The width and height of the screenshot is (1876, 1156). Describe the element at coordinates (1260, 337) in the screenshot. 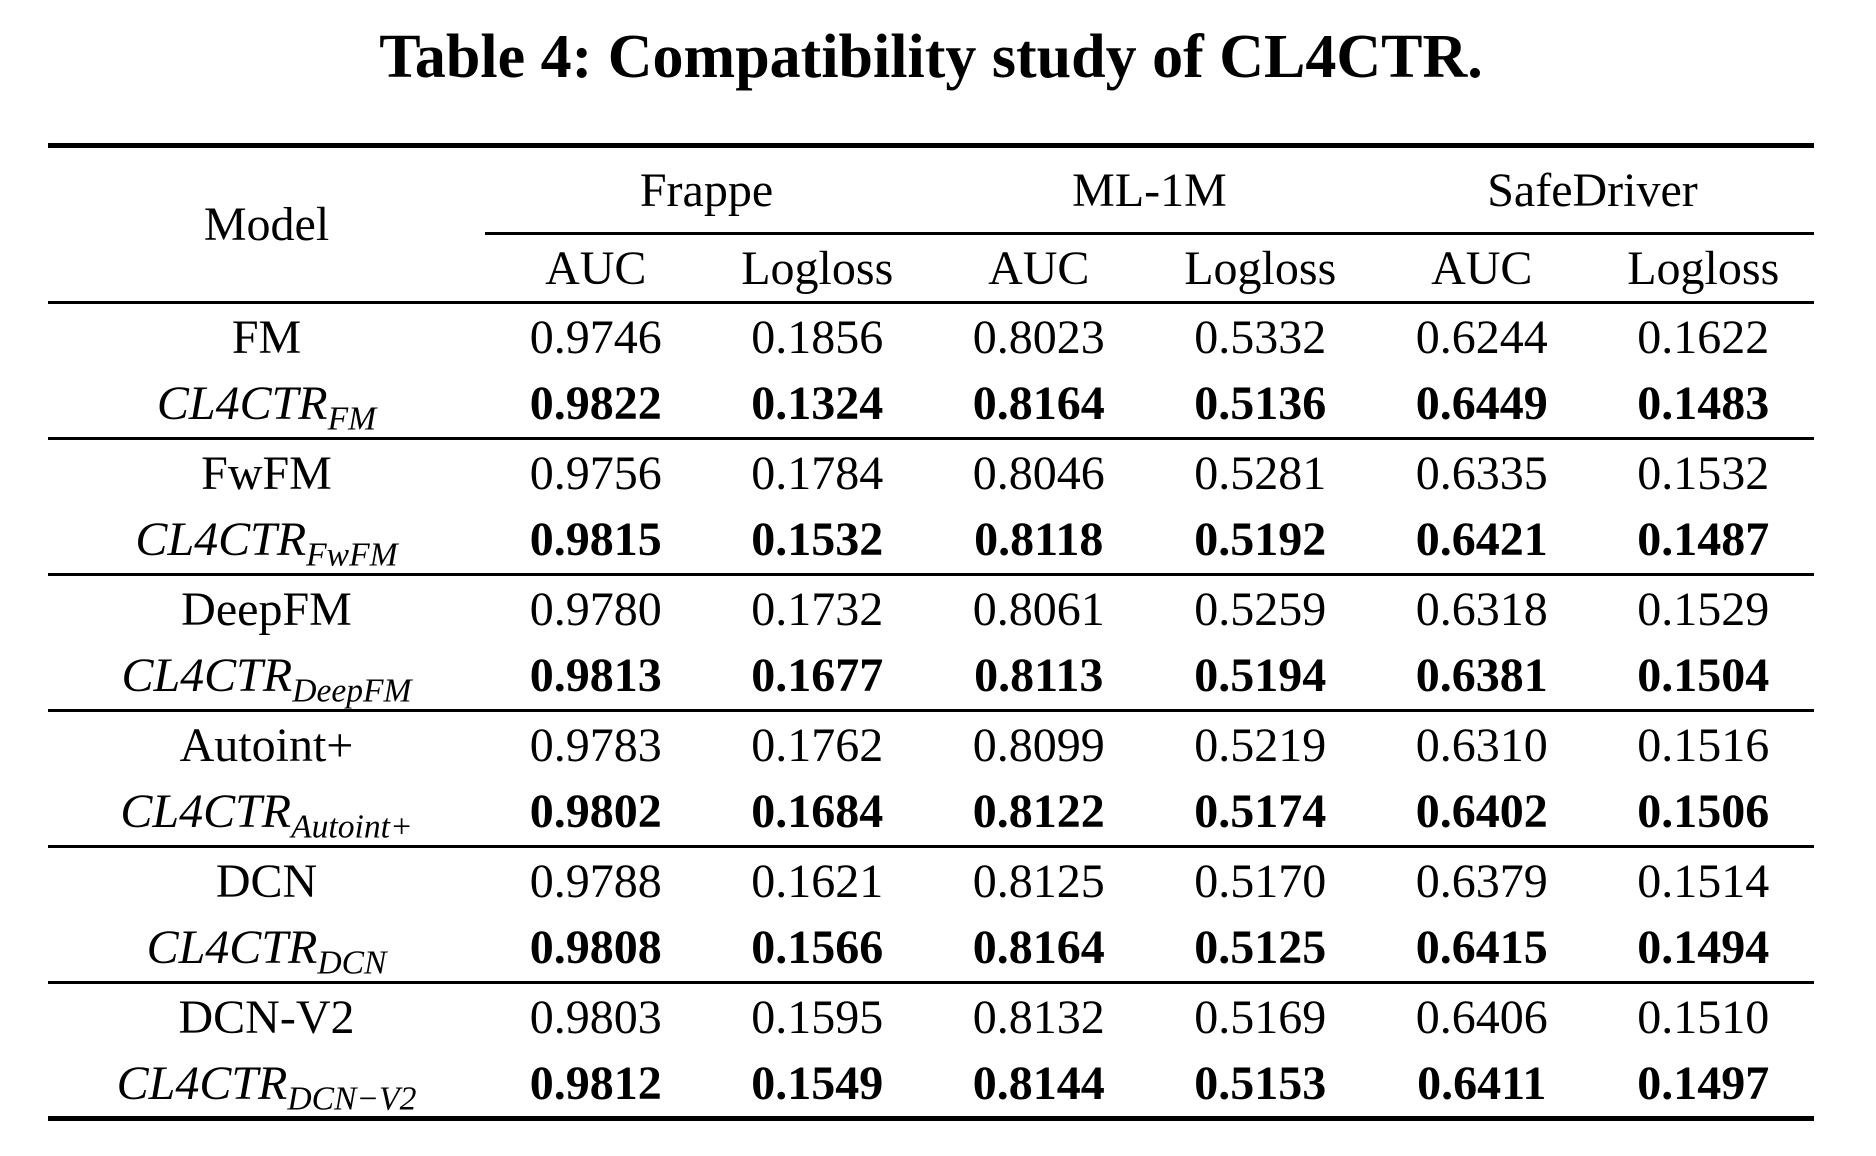

I see `value-cell: 0.5332` at that location.